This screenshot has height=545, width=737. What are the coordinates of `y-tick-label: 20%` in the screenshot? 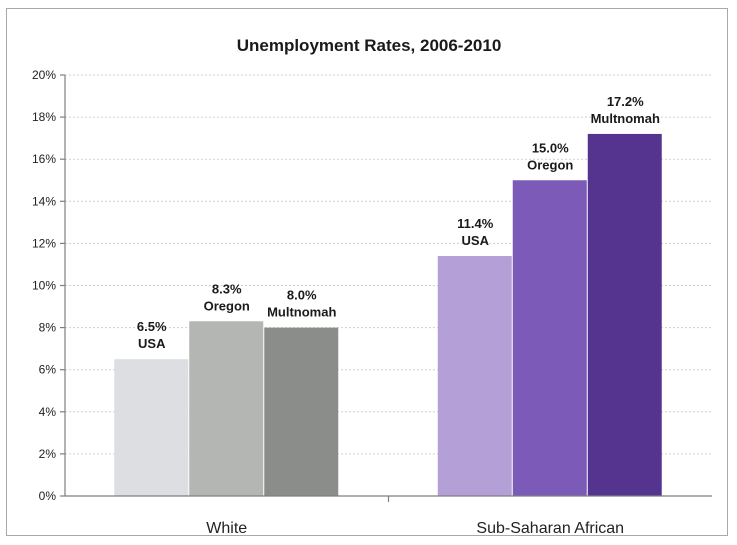 It's located at (44, 75).